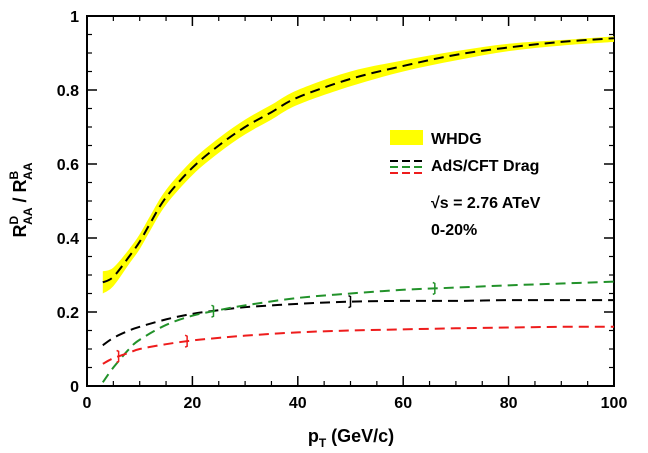 Image resolution: width=648 pixels, height=453 pixels. Describe the element at coordinates (360, 436) in the screenshot. I see `x-axis-title-rest: (GeV/c)` at that location.